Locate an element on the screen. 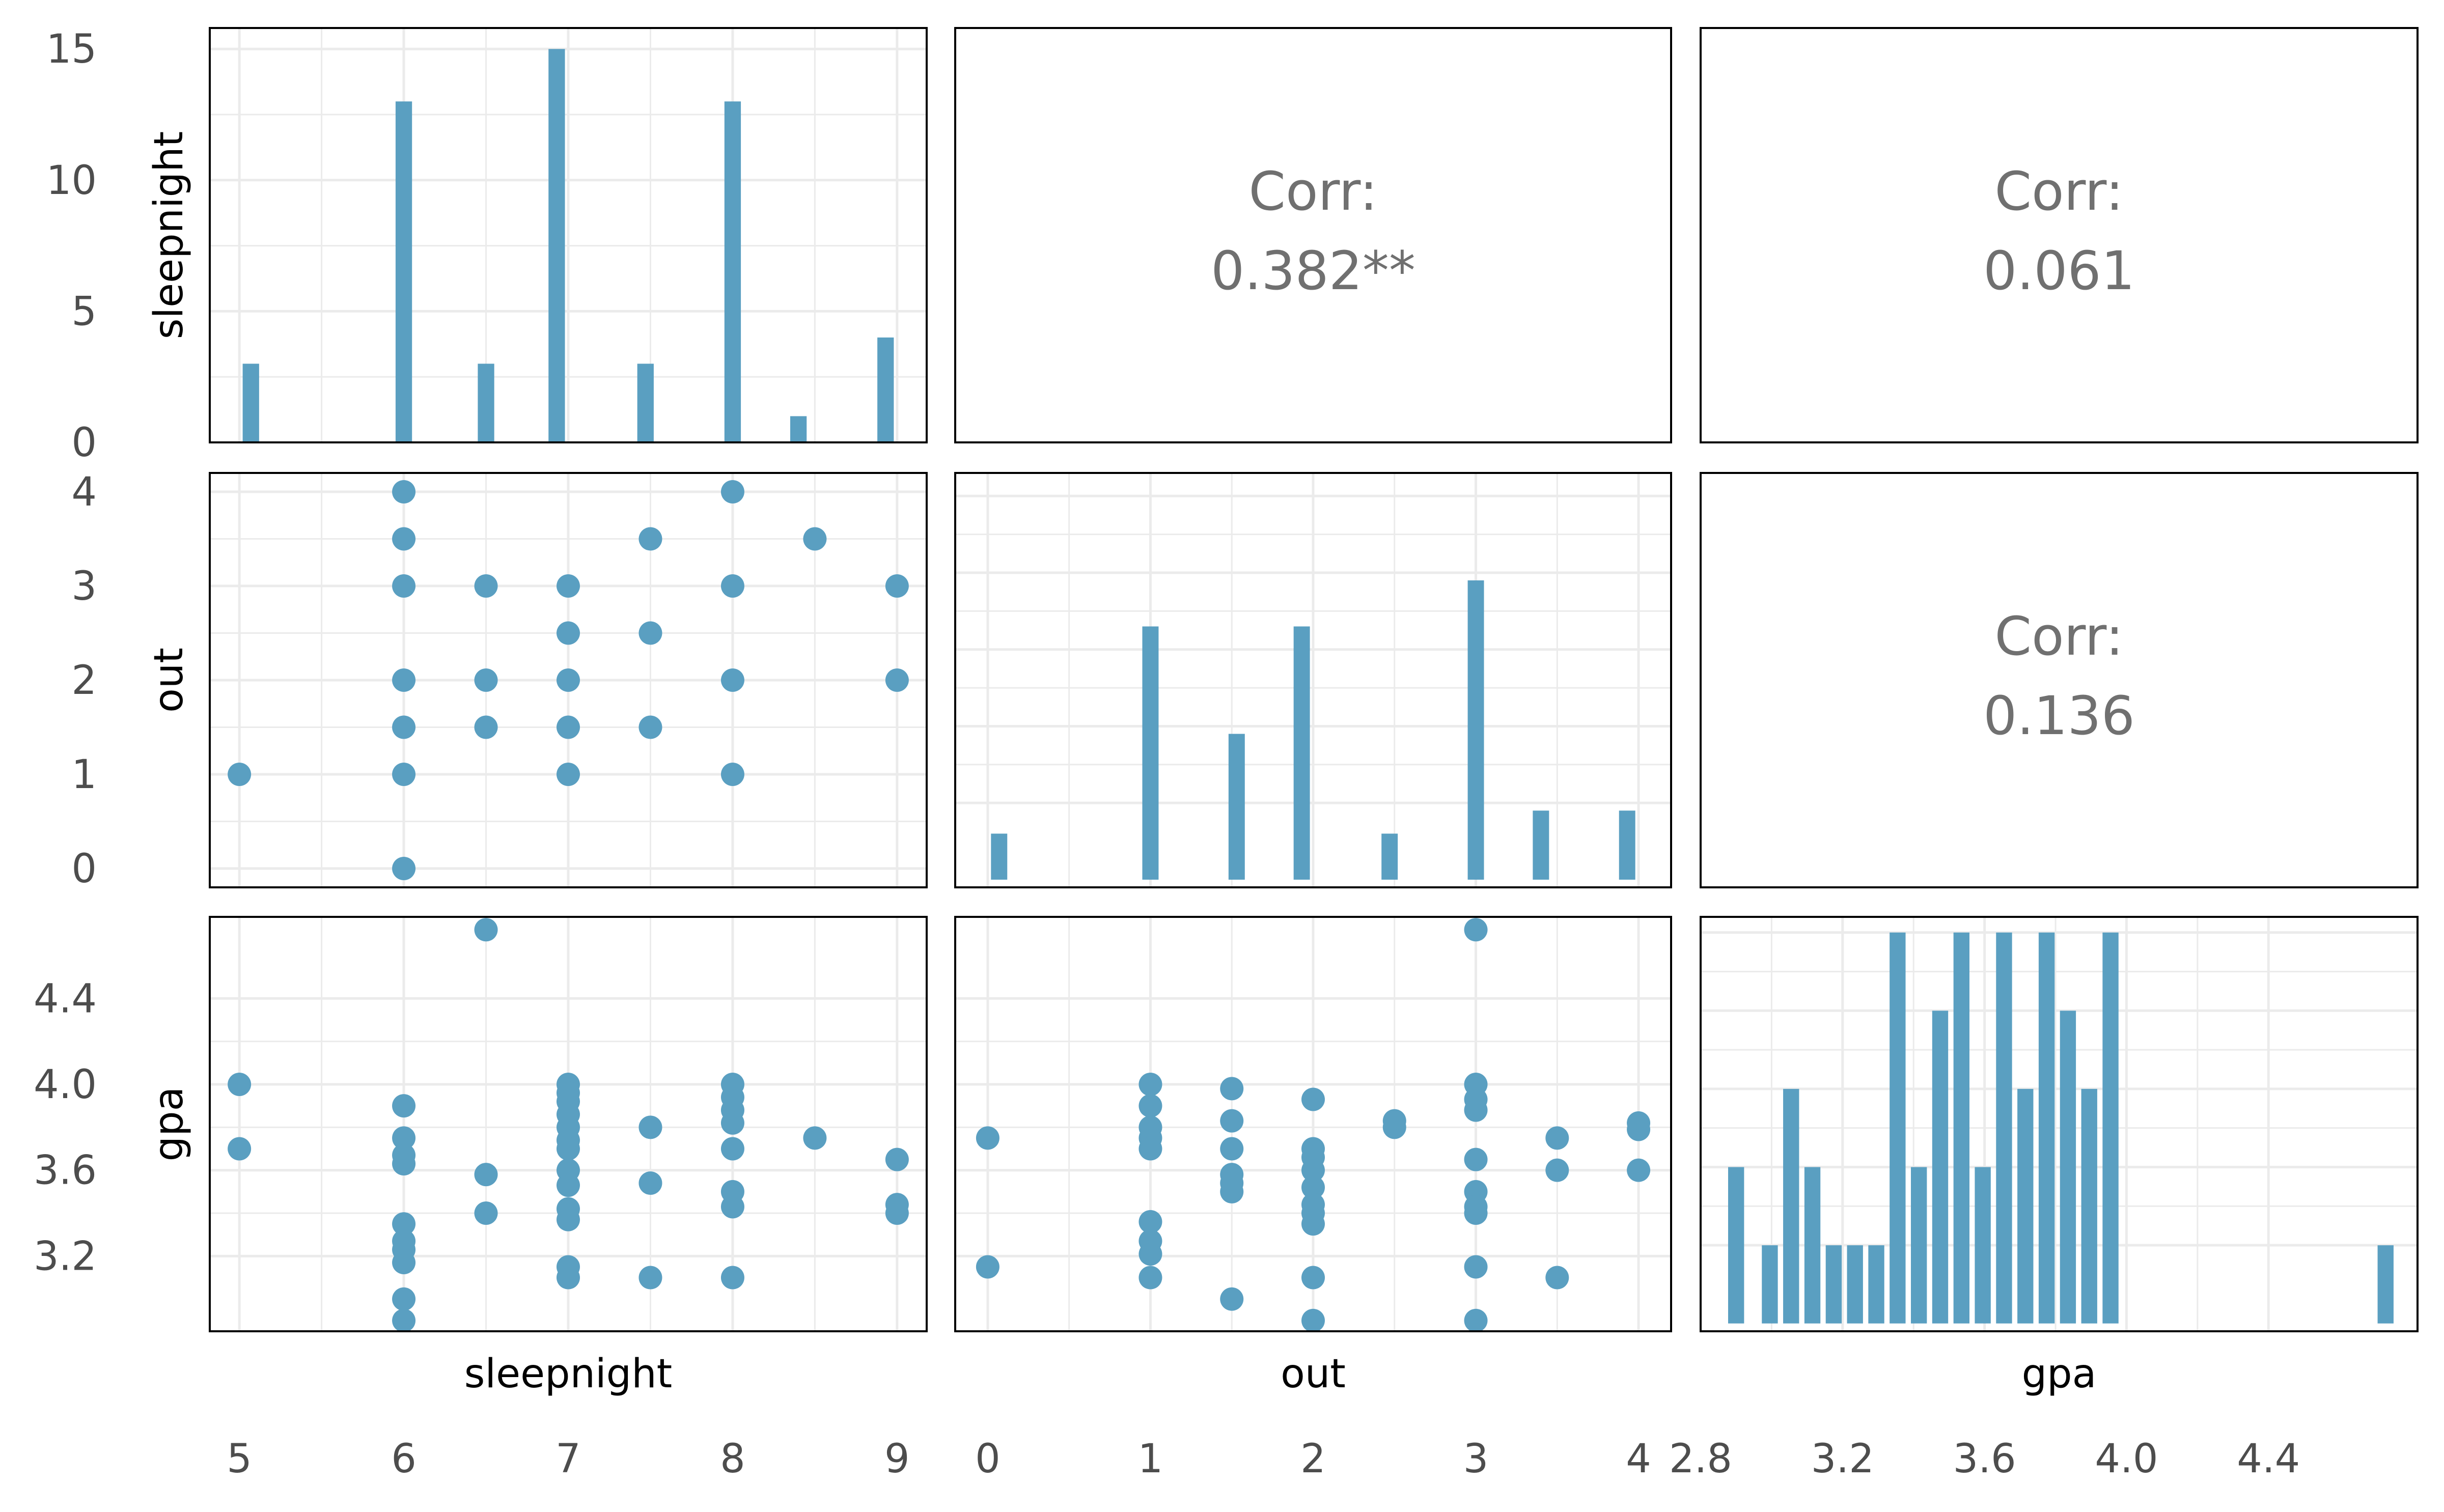 The height and width of the screenshot is (1512, 2444). column-label-out: out is located at coordinates (1313, 1374).